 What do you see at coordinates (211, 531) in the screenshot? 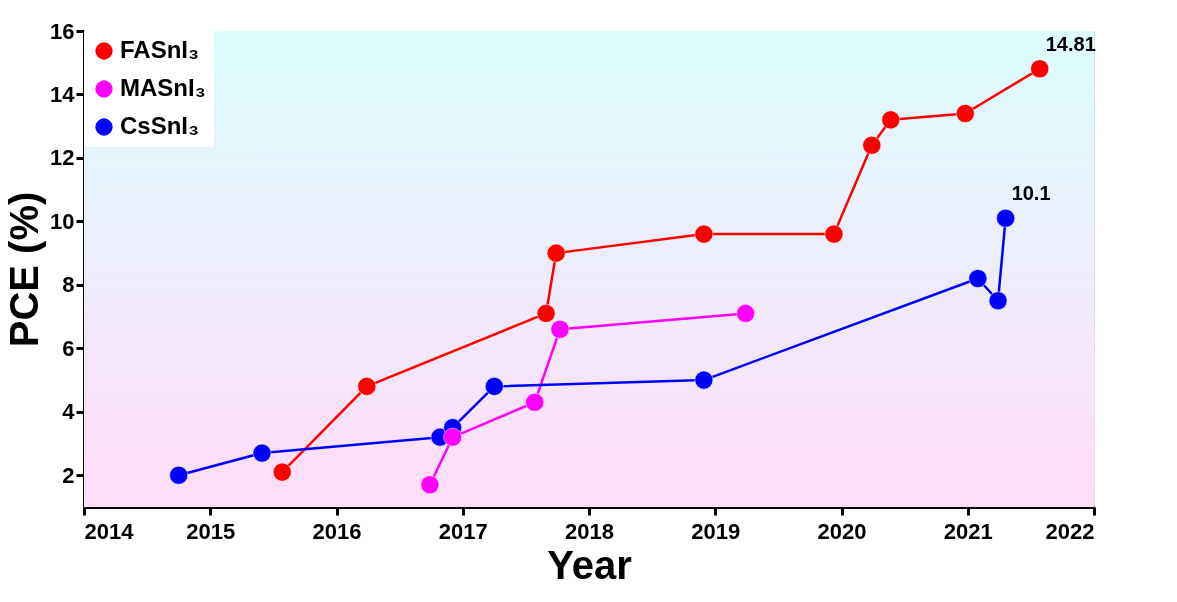
I see `x-tick-label: 2015` at bounding box center [211, 531].